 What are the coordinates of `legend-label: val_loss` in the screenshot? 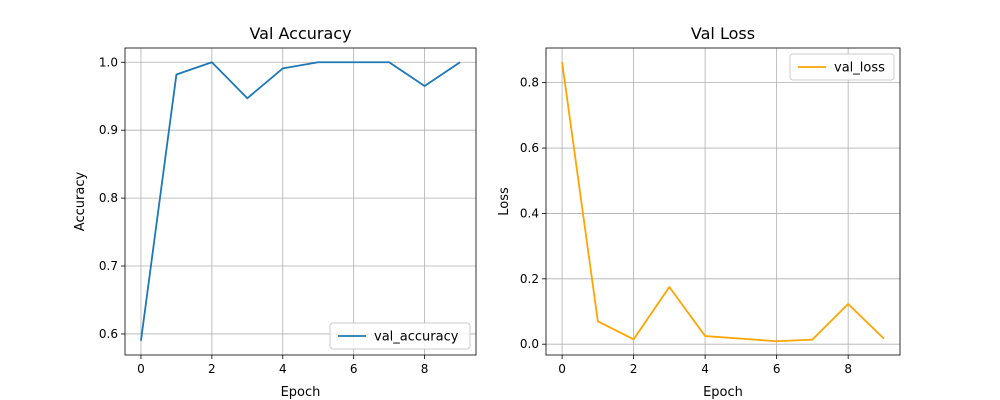 It's located at (859, 68).